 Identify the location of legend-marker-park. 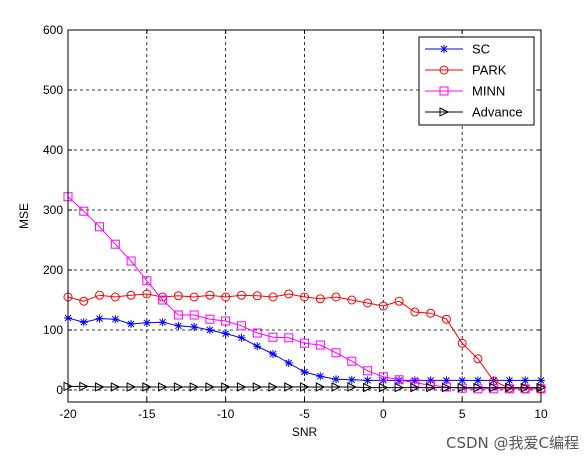
(444, 70).